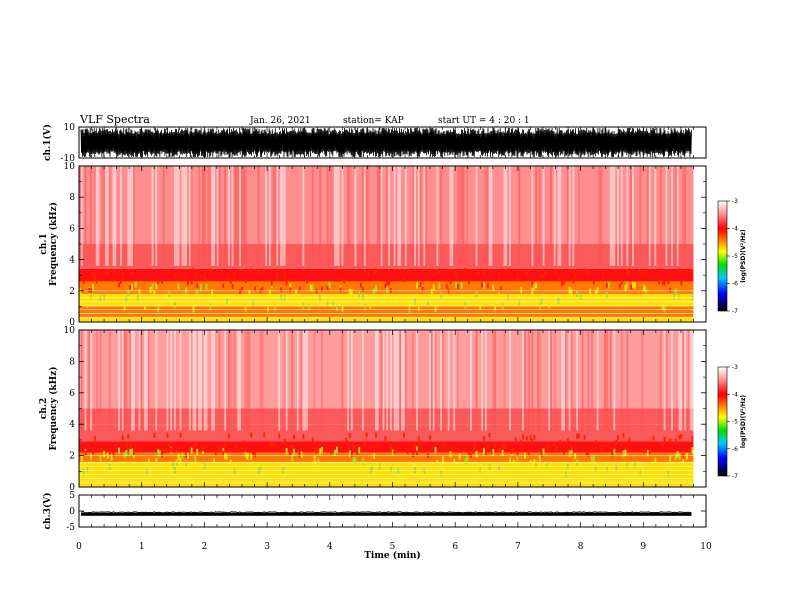 The width and height of the screenshot is (792, 612). Describe the element at coordinates (47, 511) in the screenshot. I see `waveform-ch3-ylabel: ch.3(V)` at that location.